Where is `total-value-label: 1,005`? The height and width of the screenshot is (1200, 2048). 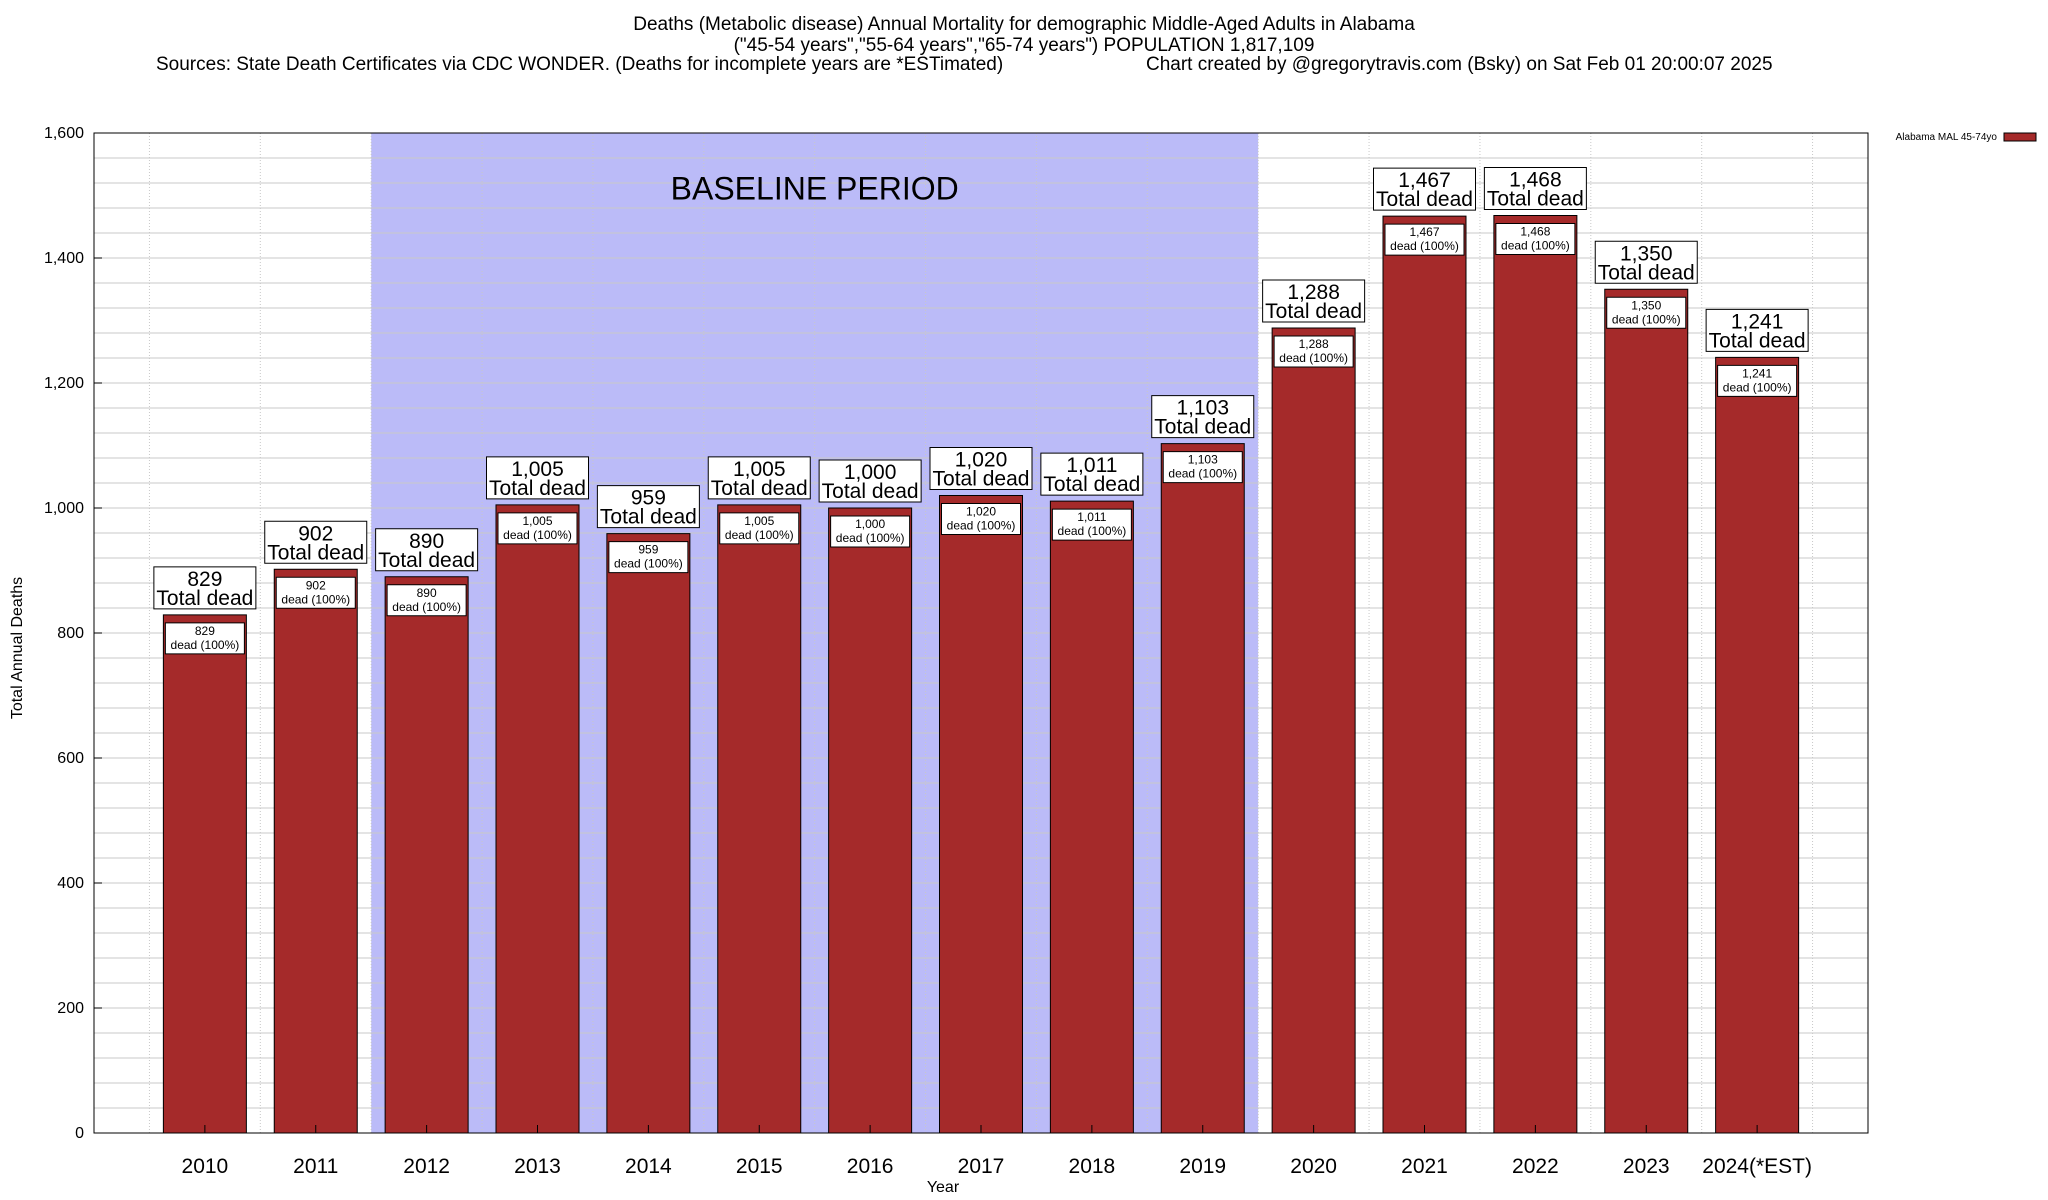 total-value-label: 1,005 is located at coordinates (759, 469).